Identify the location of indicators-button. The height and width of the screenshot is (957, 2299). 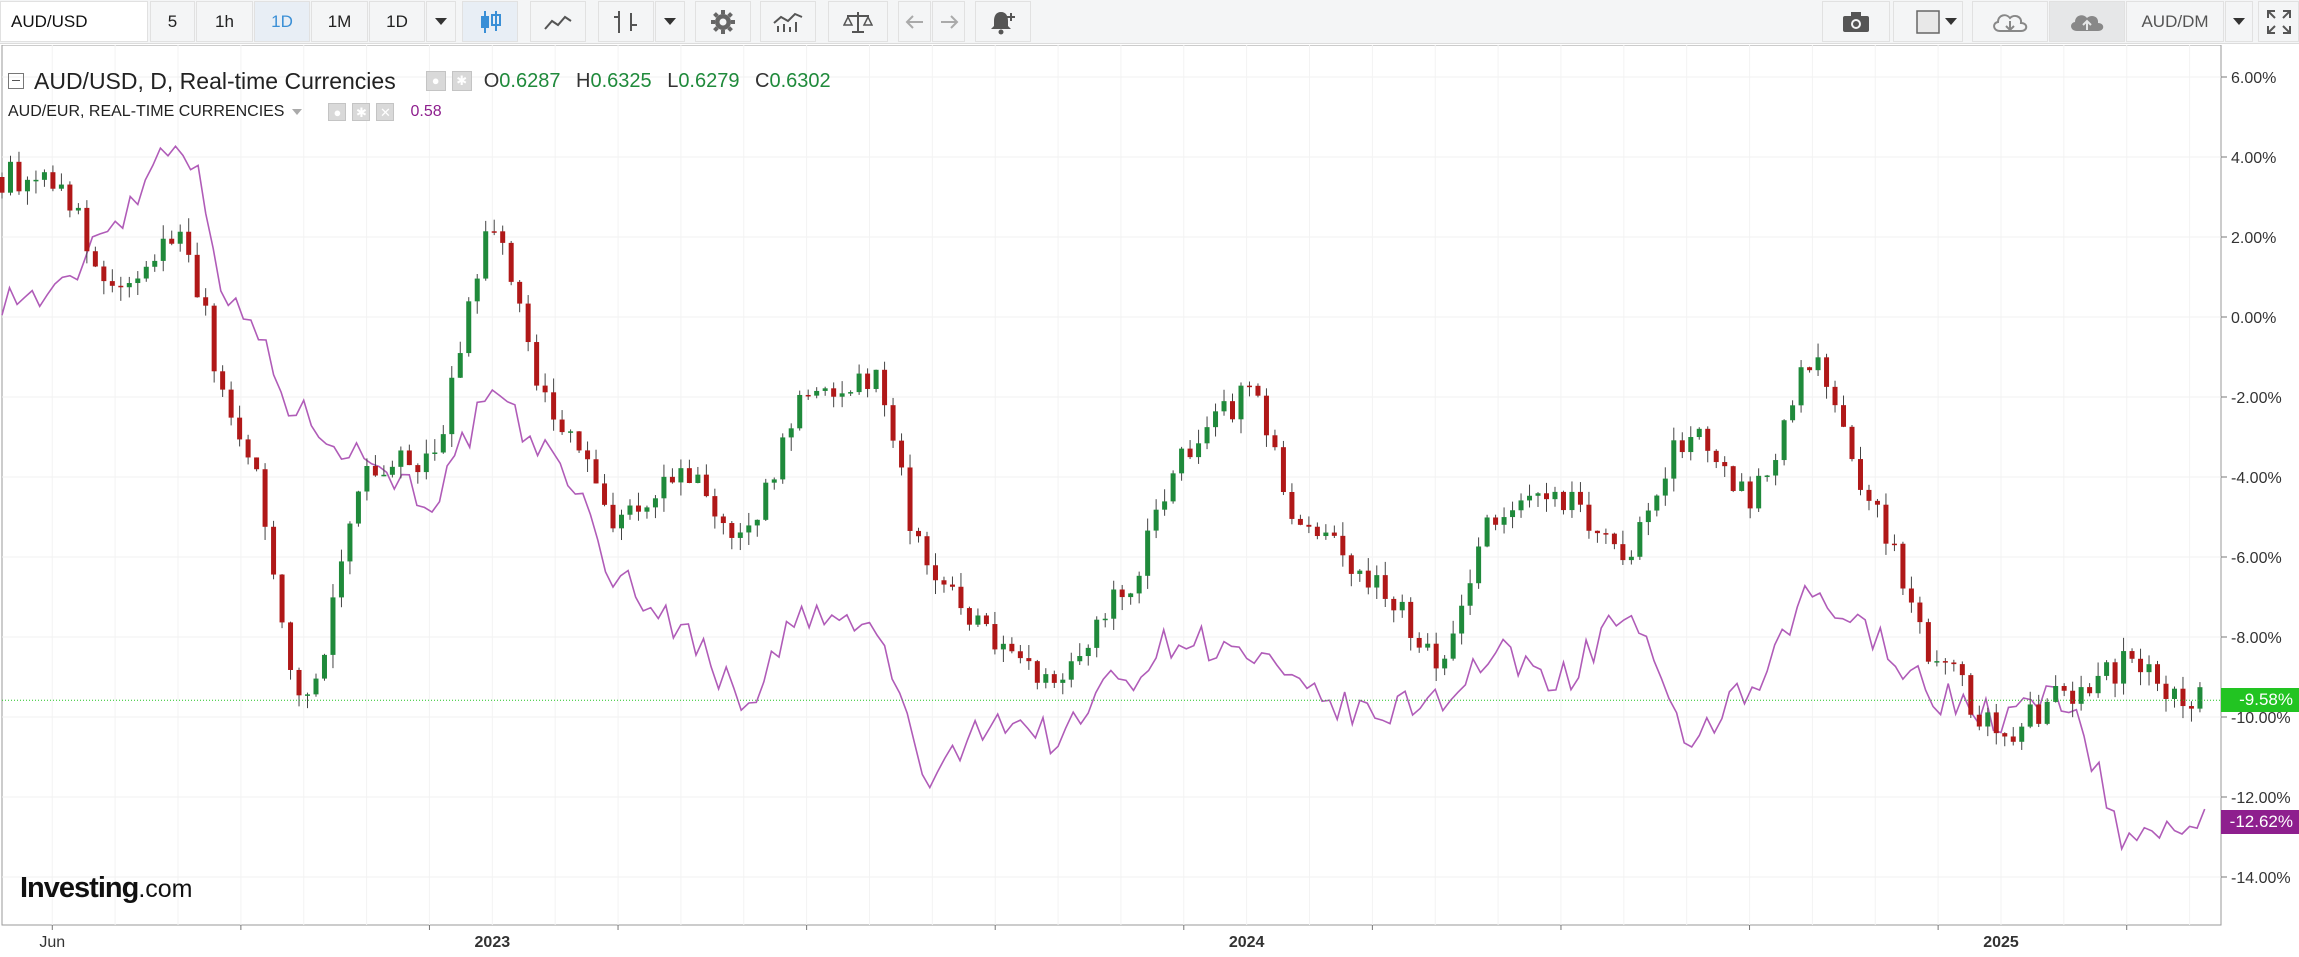
(788, 21).